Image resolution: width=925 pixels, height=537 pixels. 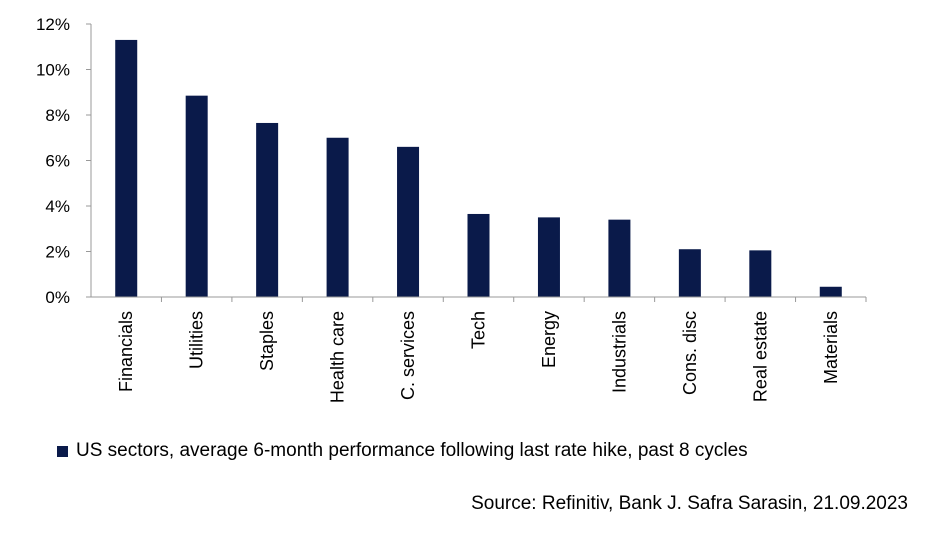 I want to click on y-axis-ticks: 0% 2% 4% 6% 8% 10% 12%, so click(x=63, y=161).